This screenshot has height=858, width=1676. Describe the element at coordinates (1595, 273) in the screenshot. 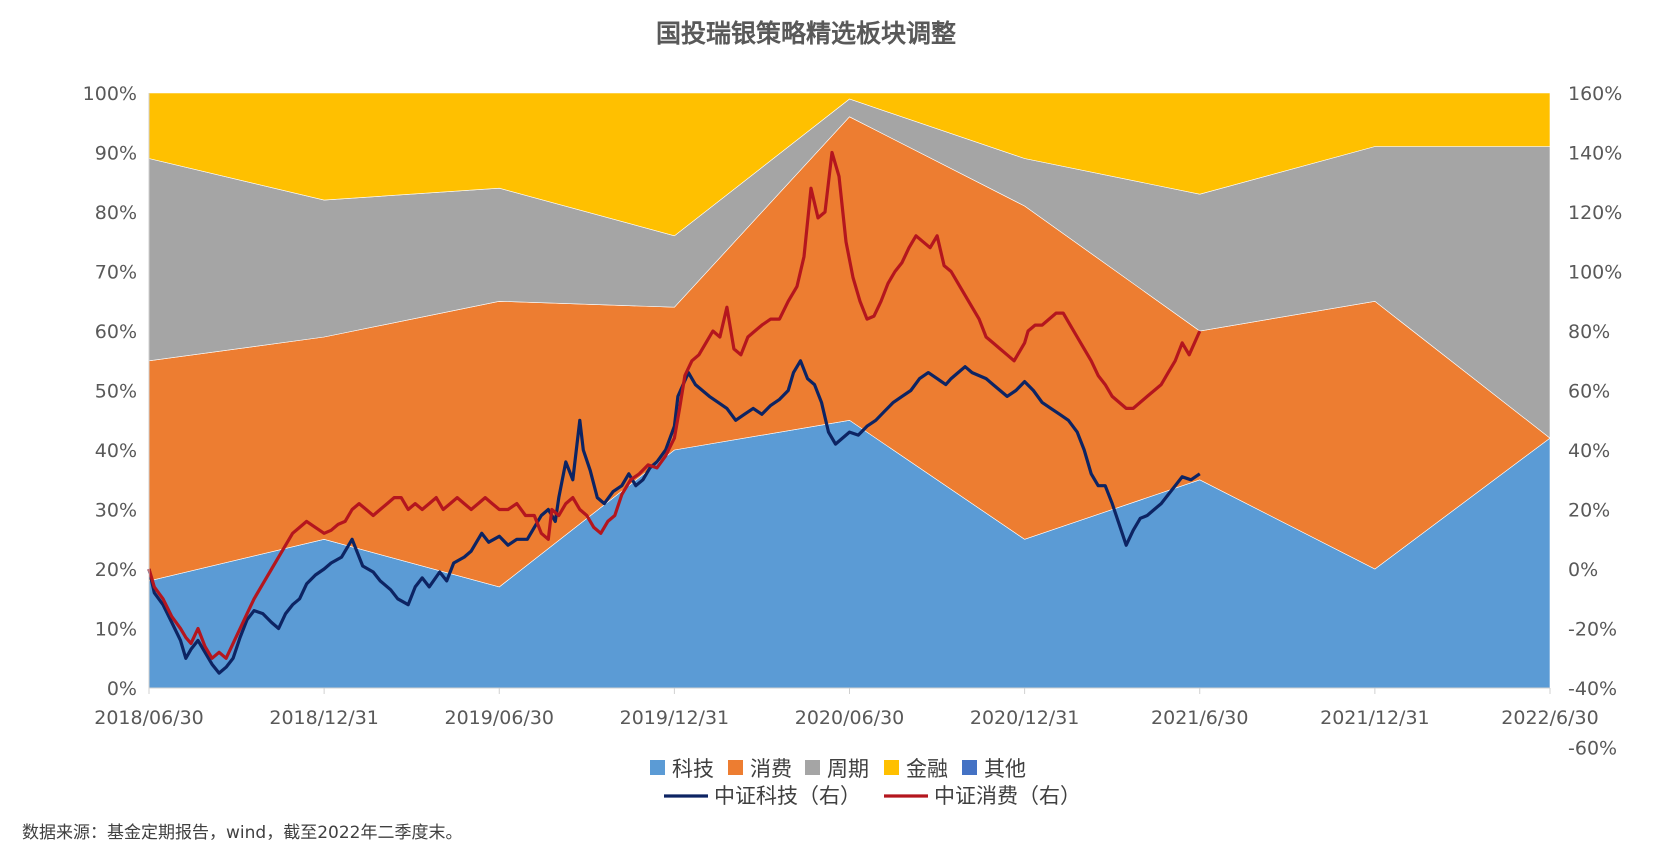

I see `right-tick-label: 100%` at that location.